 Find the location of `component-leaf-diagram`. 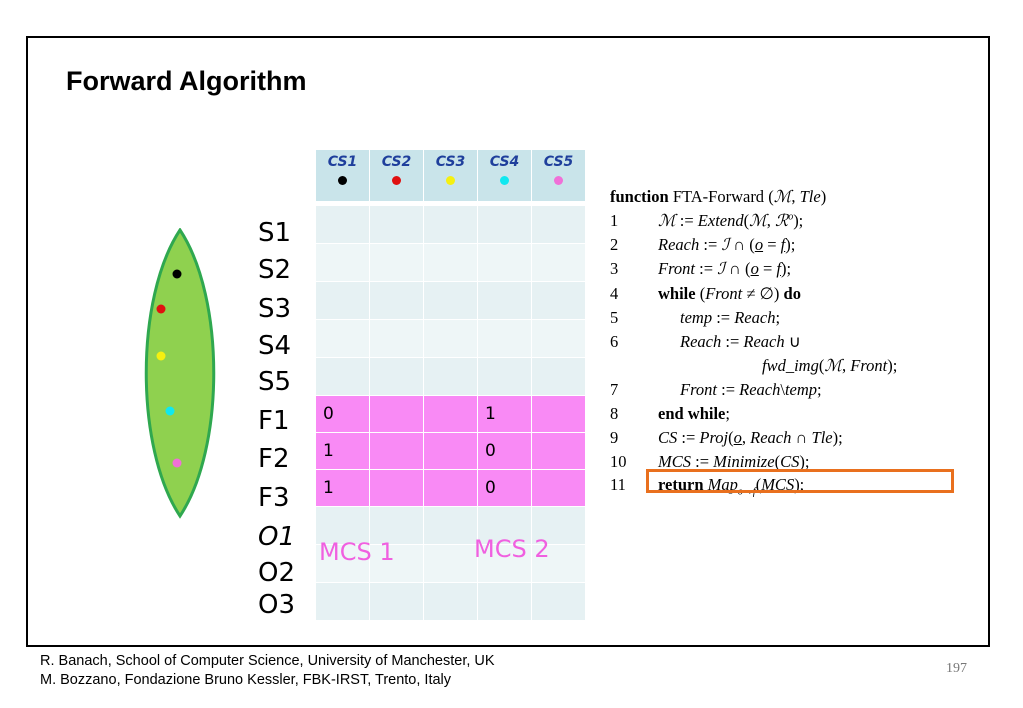

component-leaf-diagram is located at coordinates (180, 373).